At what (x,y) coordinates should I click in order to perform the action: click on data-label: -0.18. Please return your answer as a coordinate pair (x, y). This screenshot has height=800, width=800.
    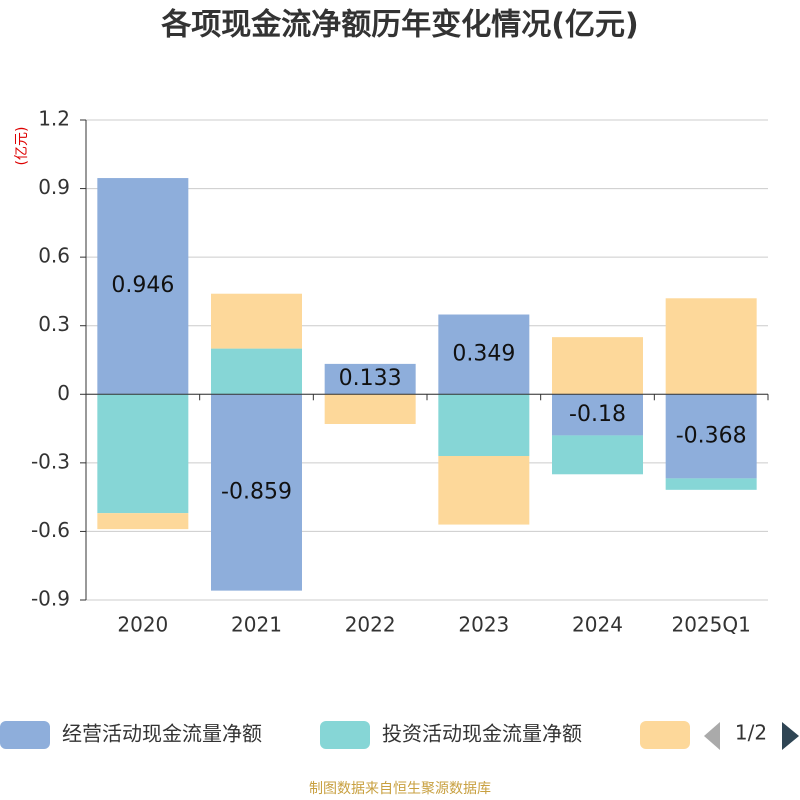
    Looking at the image, I should click on (597, 414).